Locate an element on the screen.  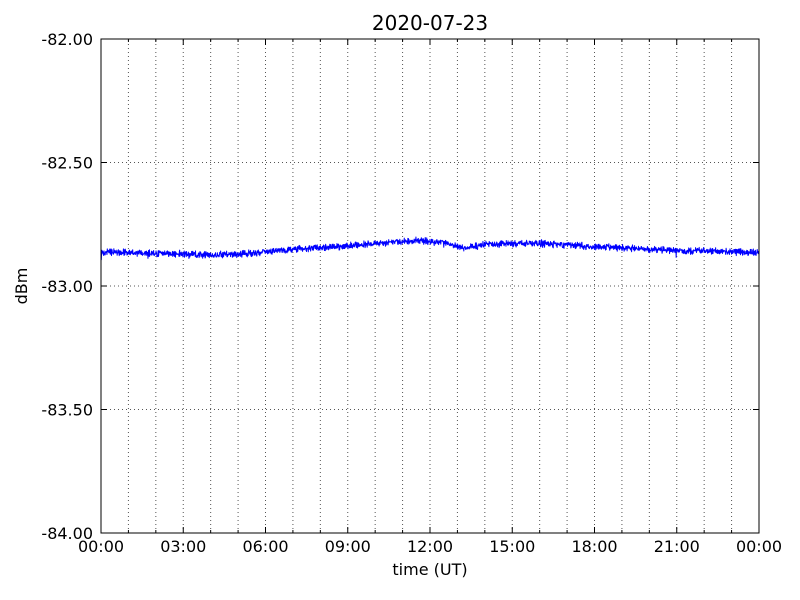
x-tick-label: 03:00 is located at coordinates (183, 546).